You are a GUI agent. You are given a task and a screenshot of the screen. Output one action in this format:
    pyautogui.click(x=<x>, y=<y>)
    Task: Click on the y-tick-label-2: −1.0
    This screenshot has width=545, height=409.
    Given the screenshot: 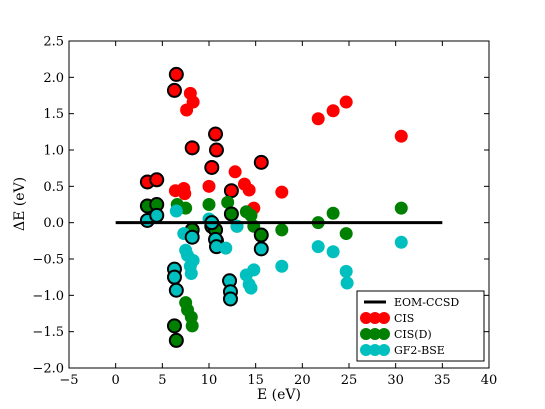 What is the action you would take?
    pyautogui.click(x=48, y=296)
    